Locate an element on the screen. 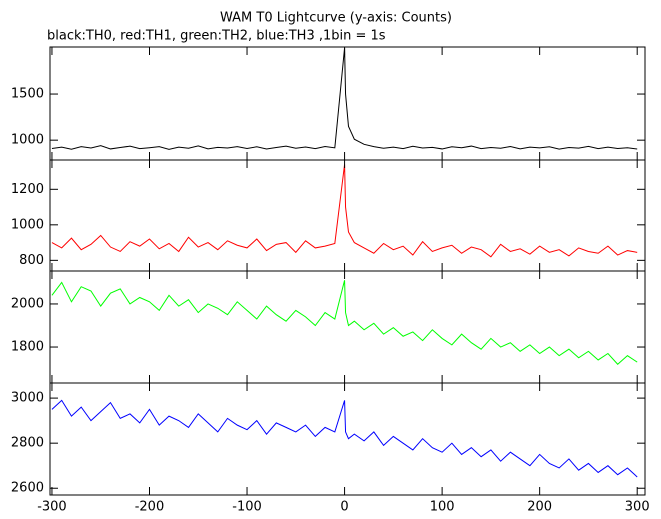 This screenshot has width=661, height=519. x-tick-label: -200 is located at coordinates (150, 507).